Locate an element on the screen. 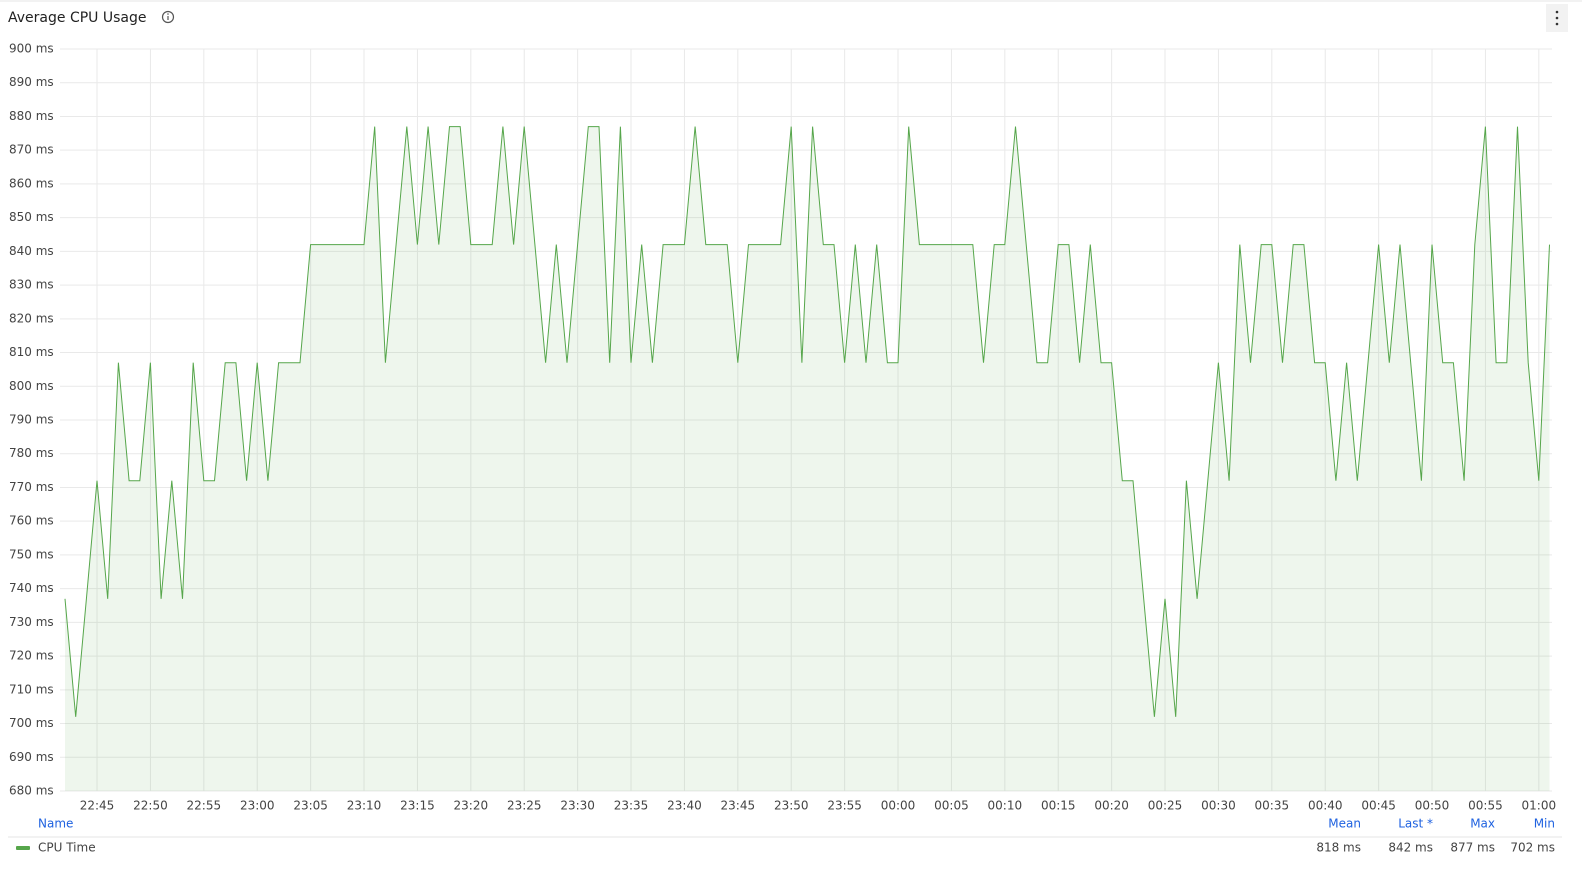 This screenshot has width=1582, height=880. y-tick-label: 720 ms is located at coordinates (31, 656).